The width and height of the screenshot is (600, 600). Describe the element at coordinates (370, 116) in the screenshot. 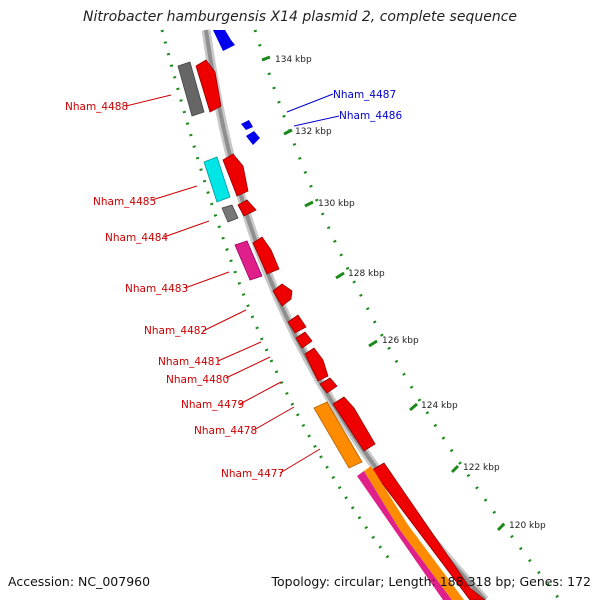

I see `label-nham-4486: Nham_4486` at that location.